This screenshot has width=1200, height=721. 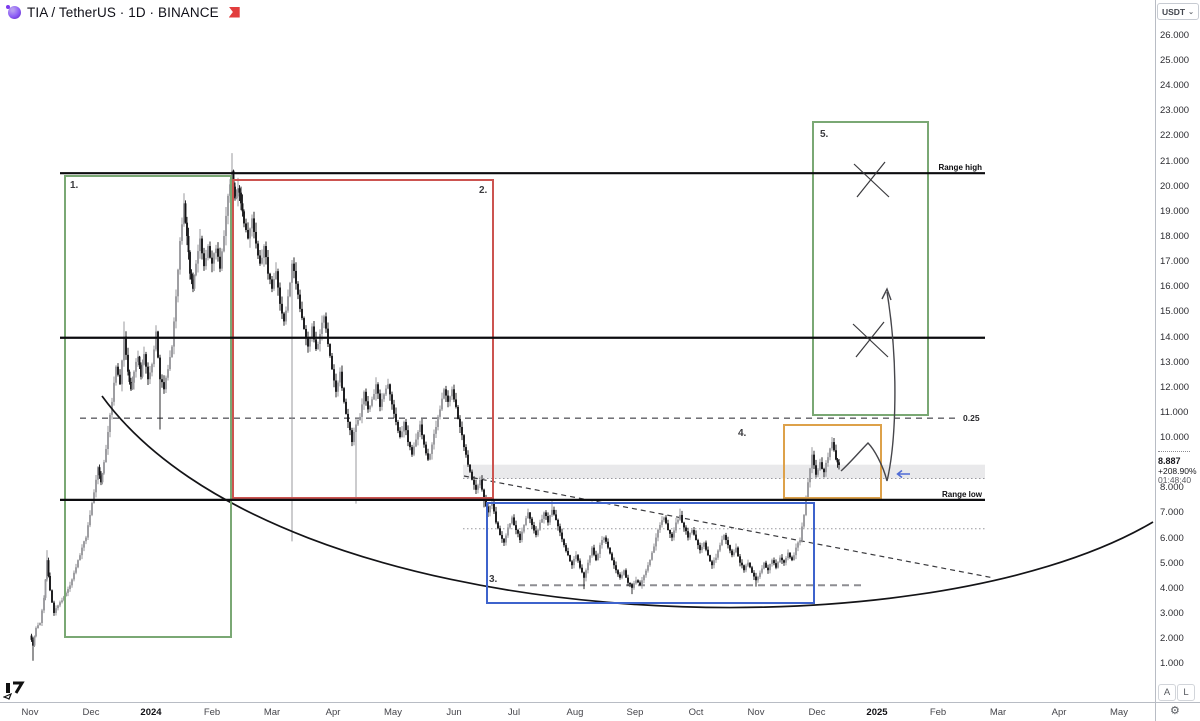 I want to click on time-axis-label: Mar, so click(x=272, y=712).